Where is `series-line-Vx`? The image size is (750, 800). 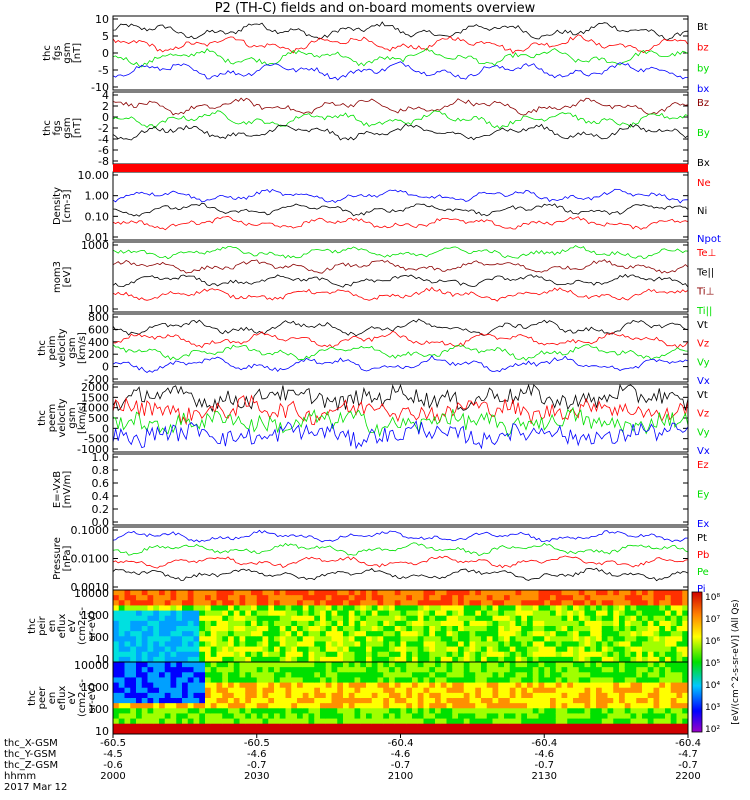
series-line-Vx is located at coordinates (400, 434).